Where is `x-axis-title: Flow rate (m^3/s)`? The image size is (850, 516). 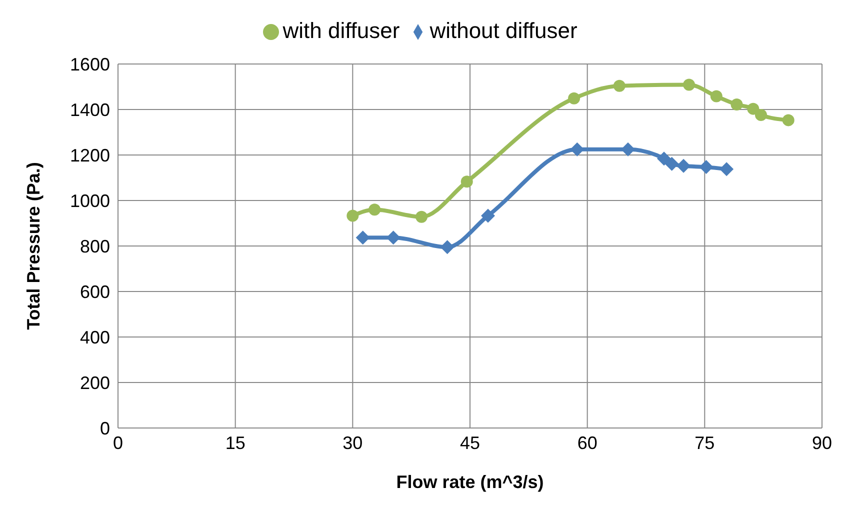
x-axis-title: Flow rate (m^3/s) is located at coordinates (470, 482).